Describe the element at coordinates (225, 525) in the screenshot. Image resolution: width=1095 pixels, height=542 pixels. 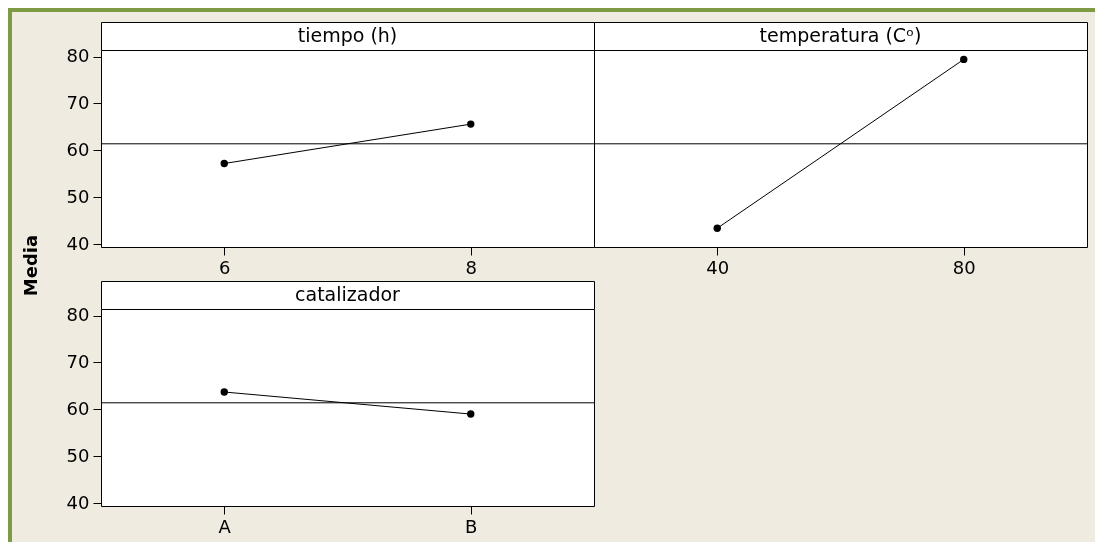
I see `x-tick-label: A` at that location.